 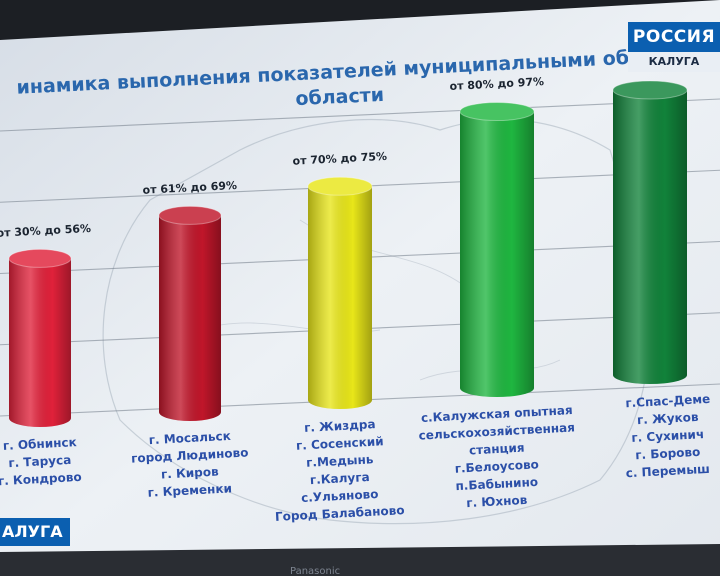 What do you see at coordinates (340, 478) in the screenshot?
I see `municipality-name: г.Калуга` at bounding box center [340, 478].